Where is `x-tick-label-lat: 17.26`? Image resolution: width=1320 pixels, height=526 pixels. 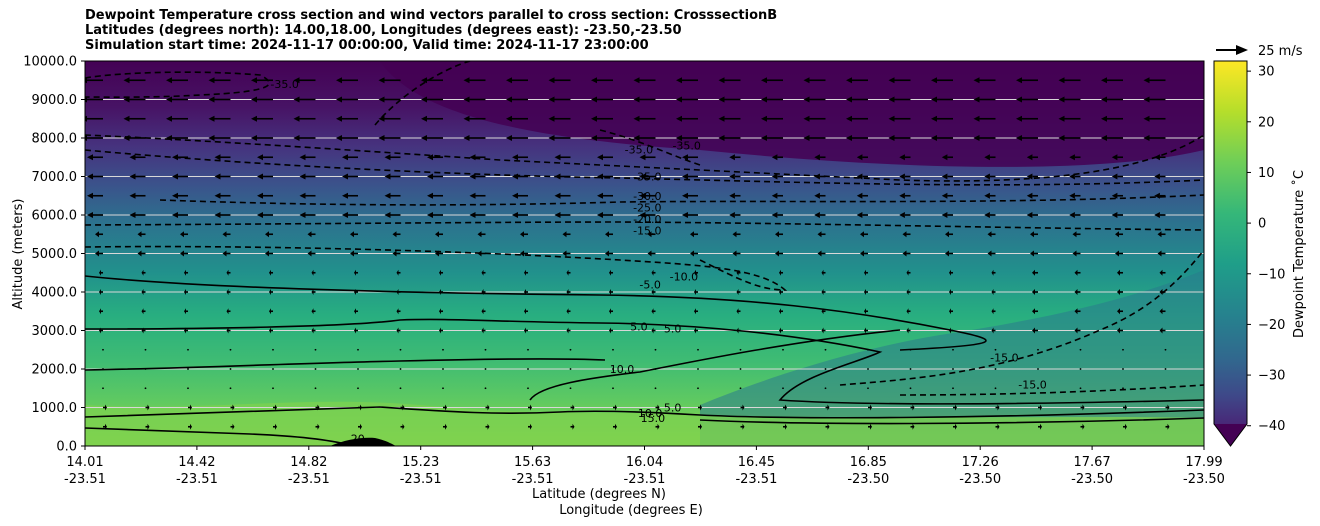 x-tick-label-lat: 17.26 is located at coordinates (980, 462).